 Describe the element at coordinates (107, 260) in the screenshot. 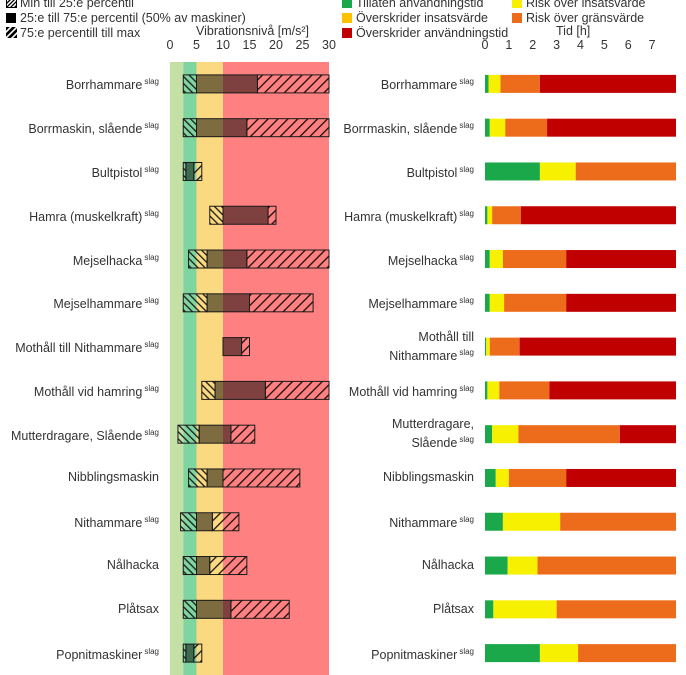

I see `category-name: Mejselhacka` at that location.